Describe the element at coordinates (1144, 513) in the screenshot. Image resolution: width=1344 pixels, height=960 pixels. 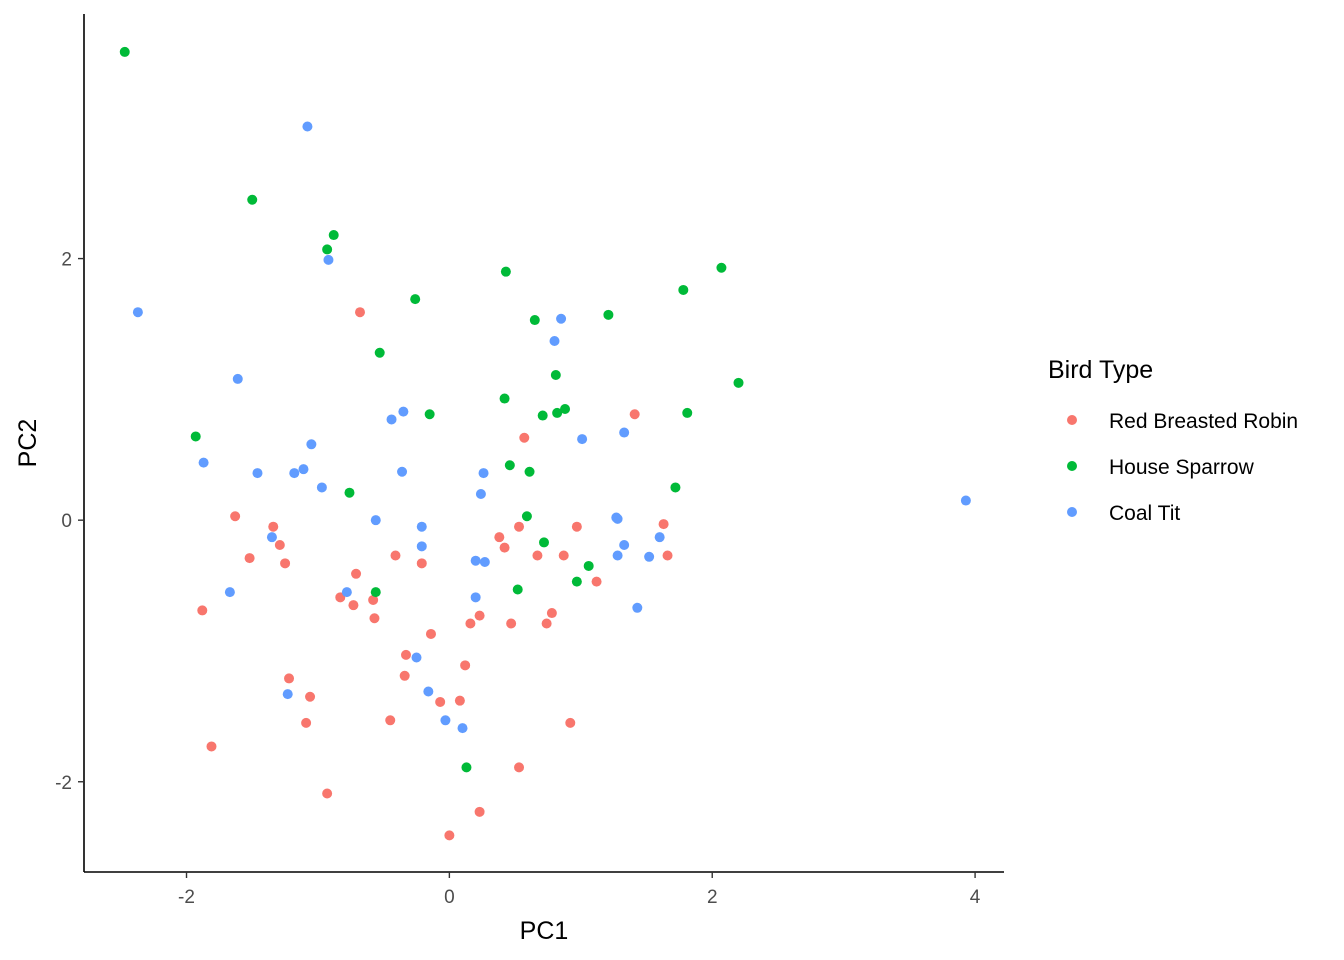
I see `legend-label: Coal Tit` at that location.